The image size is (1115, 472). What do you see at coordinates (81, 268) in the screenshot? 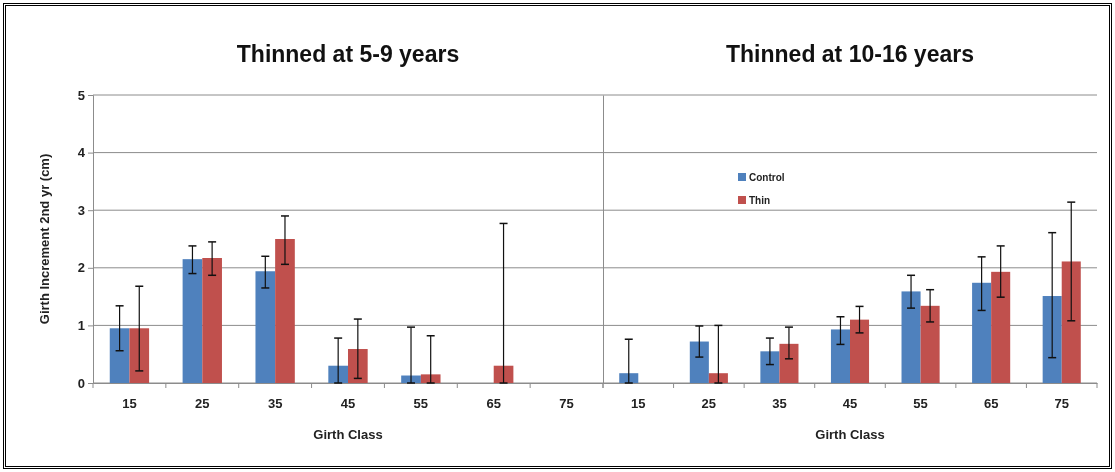
I see `y-tick-label: 2` at bounding box center [81, 268].